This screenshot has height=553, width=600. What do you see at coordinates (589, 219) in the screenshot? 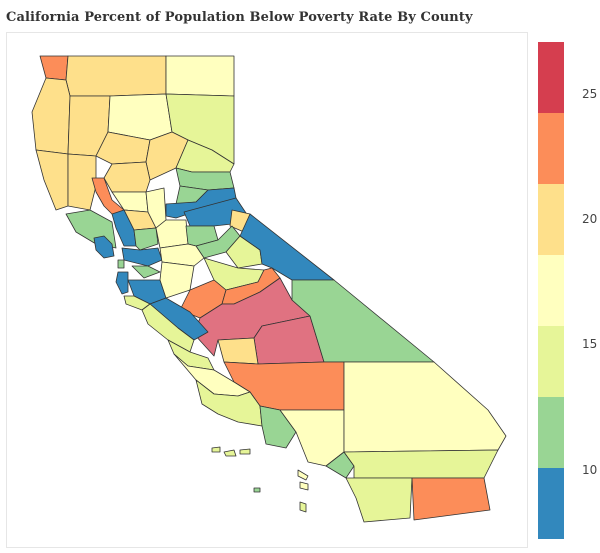
I see `colorbar-tick-label: 20` at bounding box center [589, 219].